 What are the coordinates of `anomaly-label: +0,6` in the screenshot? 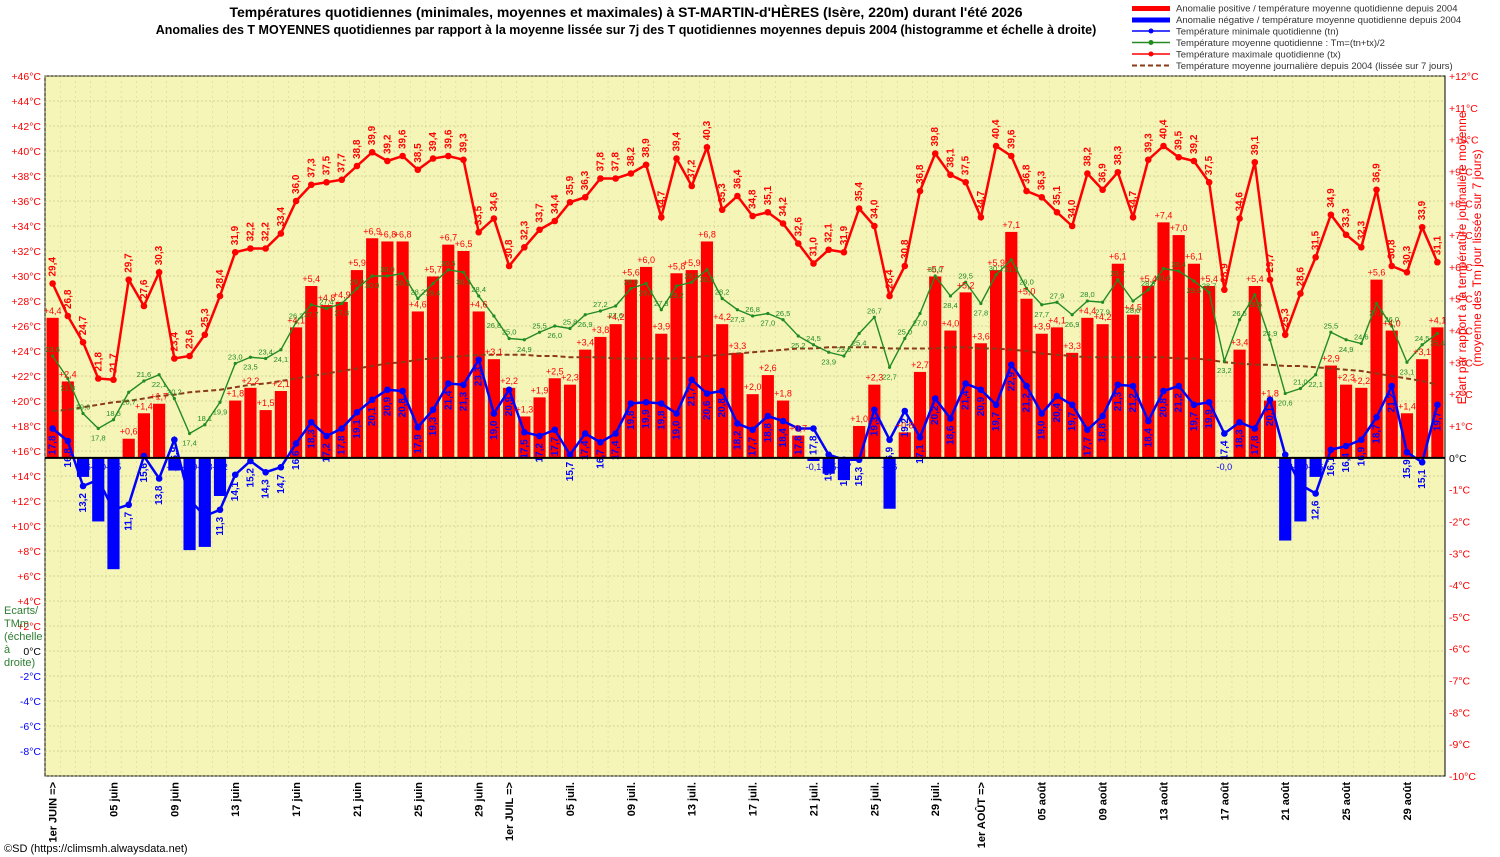 It's located at (129, 432).